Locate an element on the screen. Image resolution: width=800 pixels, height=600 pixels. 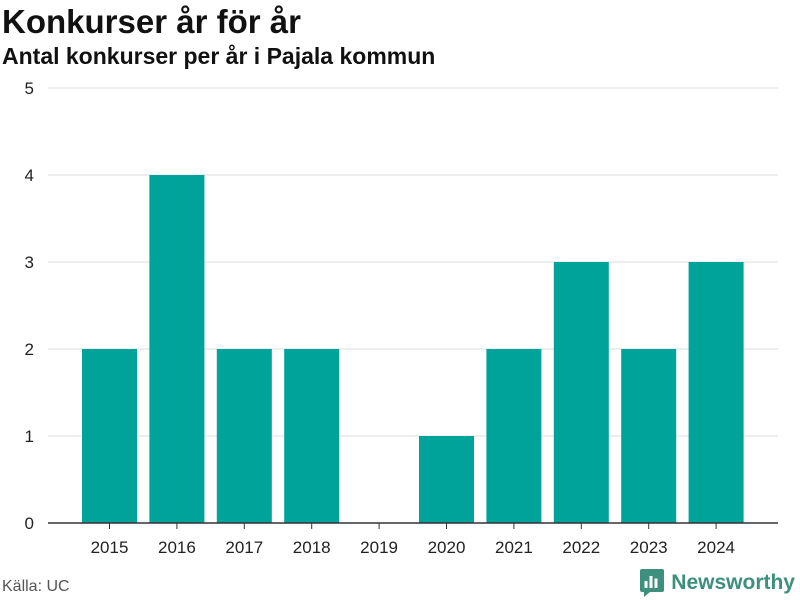
x-tick-label: 2018 is located at coordinates (312, 547).